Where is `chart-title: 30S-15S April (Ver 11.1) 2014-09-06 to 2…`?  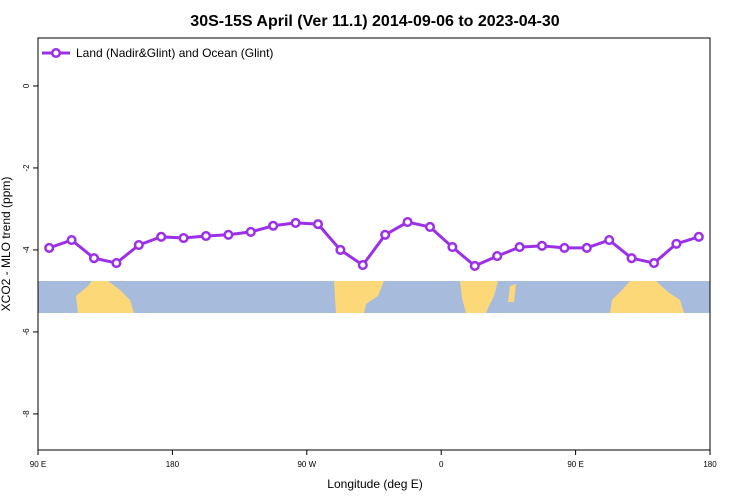
chart-title: 30S-15S April (Ver 11.1) 2014-09-06 to 2… is located at coordinates (375, 21).